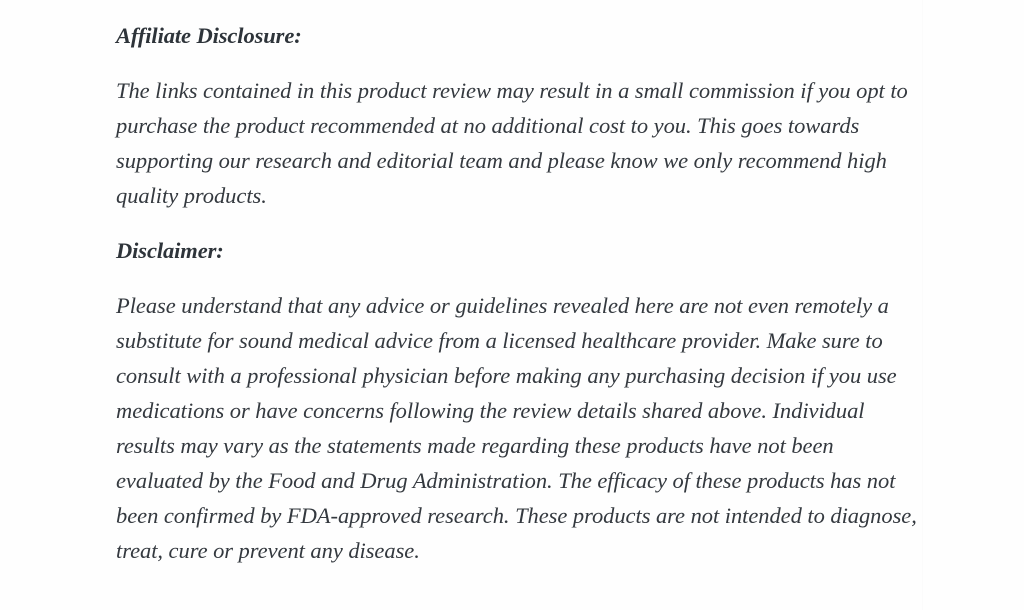  Describe the element at coordinates (209, 35) in the screenshot. I see `affiliate-disclosure-heading: Affiliate Disclosure:` at that location.